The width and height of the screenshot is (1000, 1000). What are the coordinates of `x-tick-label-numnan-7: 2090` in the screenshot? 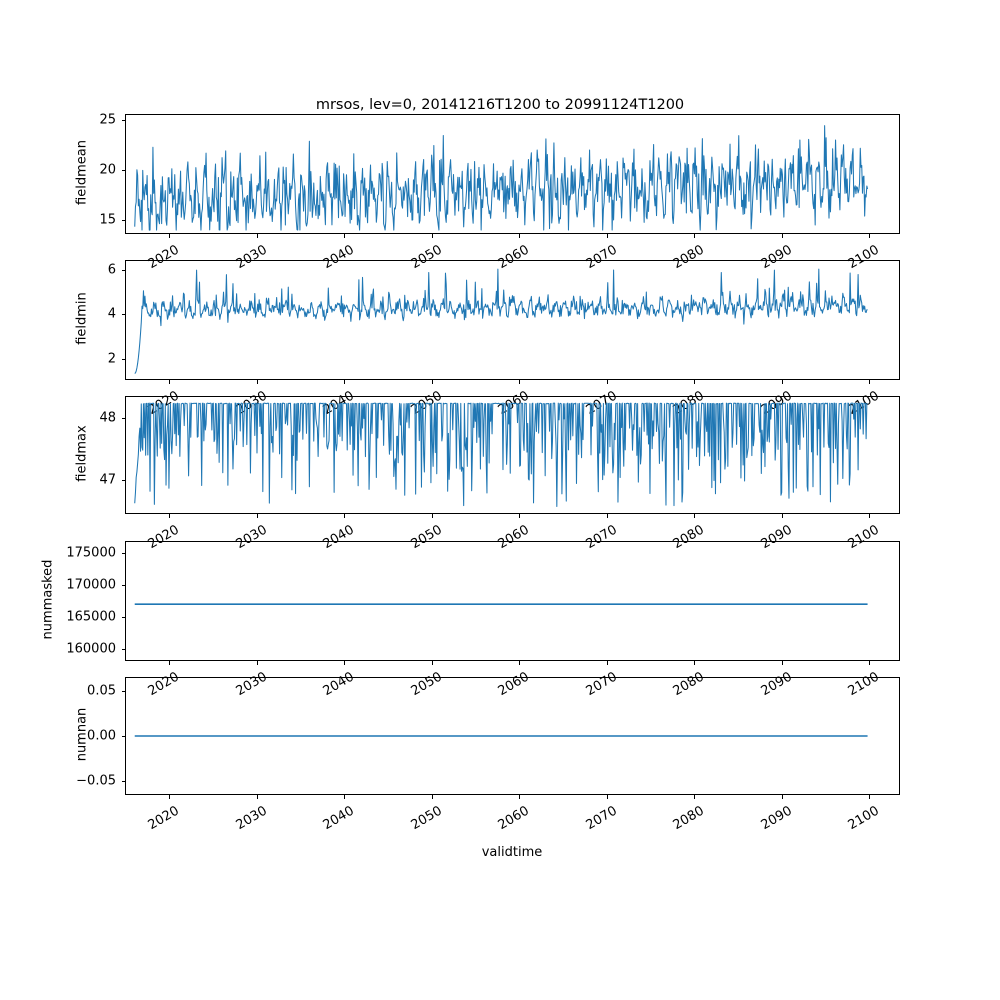 It's located at (776, 818).